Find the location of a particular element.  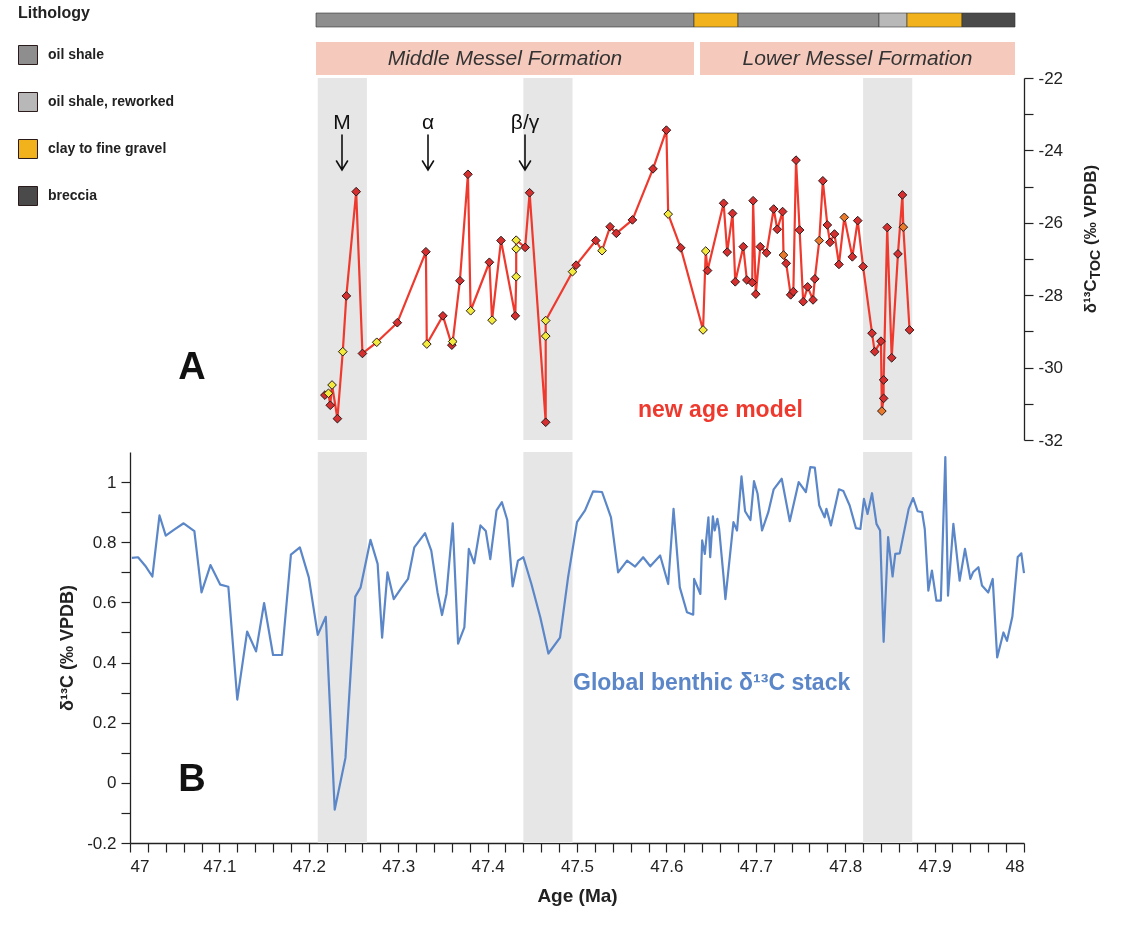

x-tick-label: 48 is located at coordinates (1015, 866).